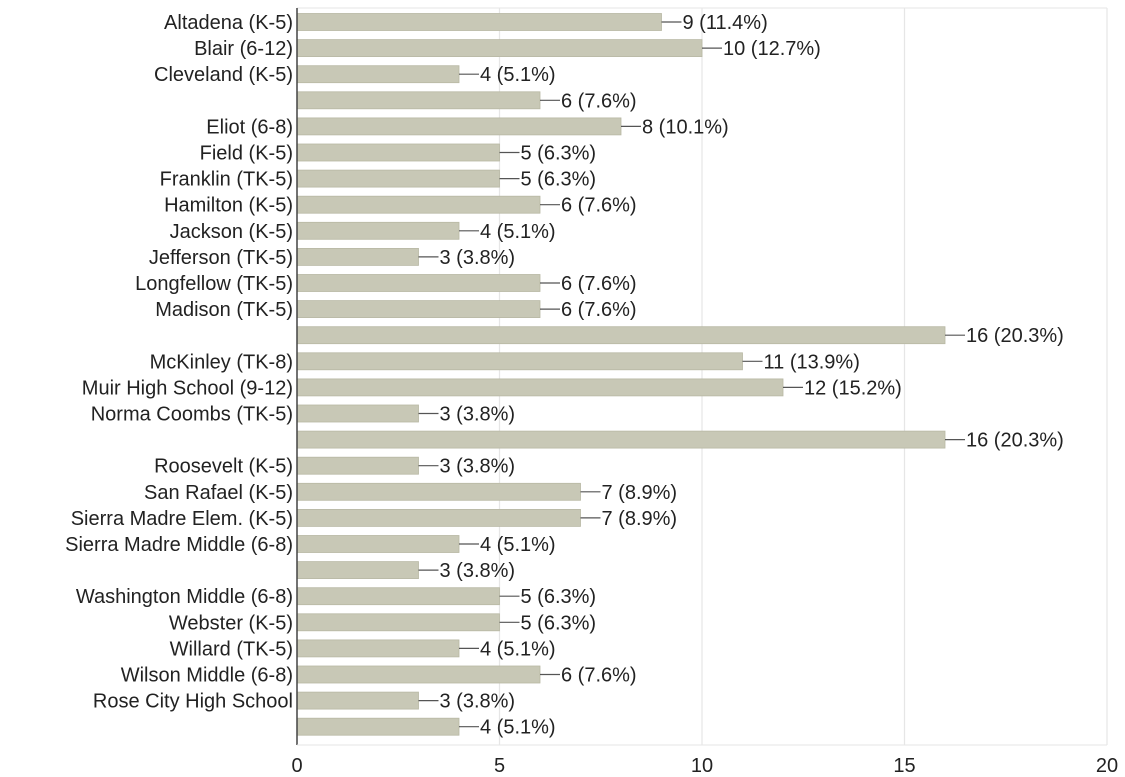  I want to click on category-label: Washington Middle (6-8), so click(184, 597).